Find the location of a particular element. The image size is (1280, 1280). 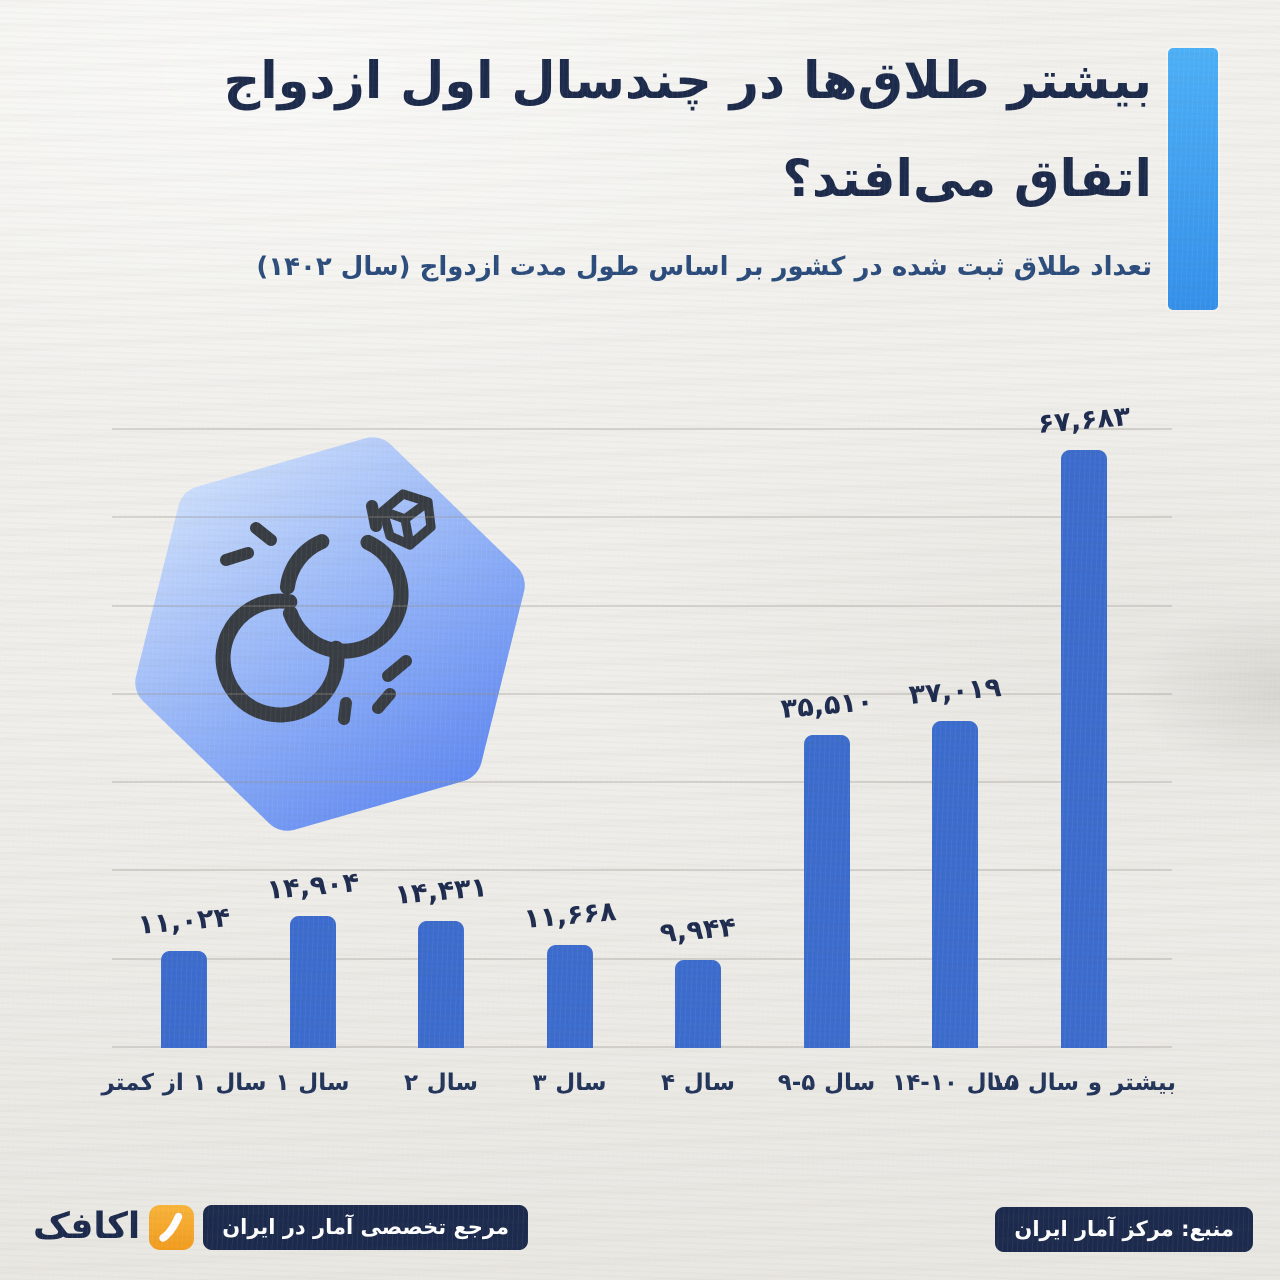

page-title-line1: بیشتر طلاق‌ها در چندسال اول ازدواج is located at coordinates (688, 81).